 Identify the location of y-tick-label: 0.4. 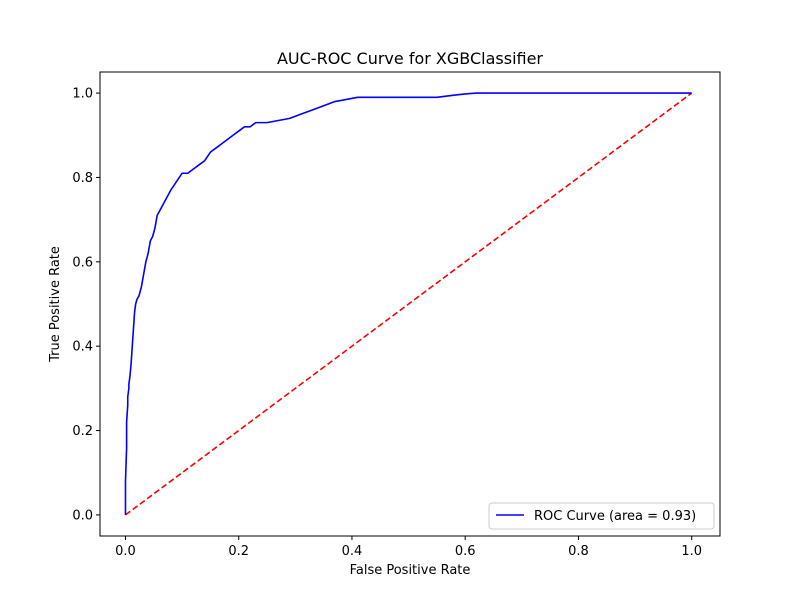
(82, 347).